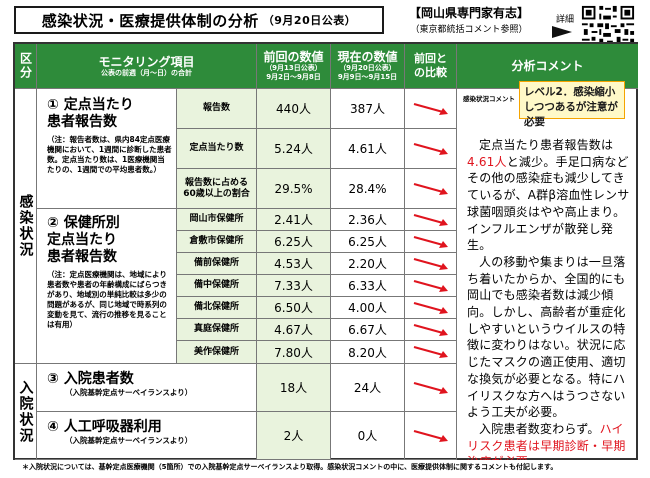  I want to click on row-prev-value: 18人, so click(294, 388).